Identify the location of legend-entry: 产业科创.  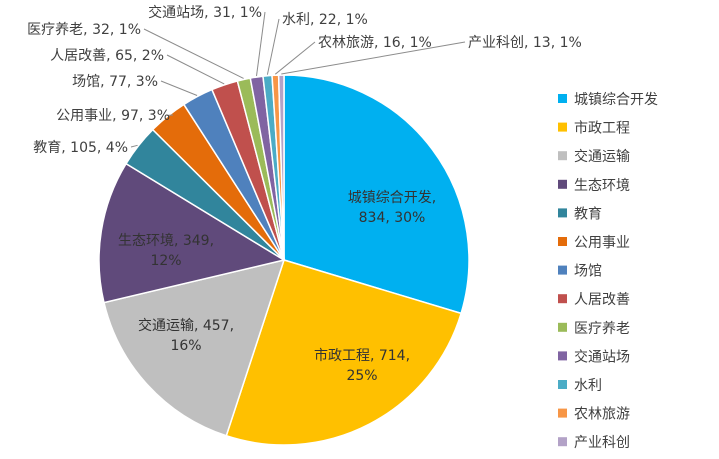
(602, 443).